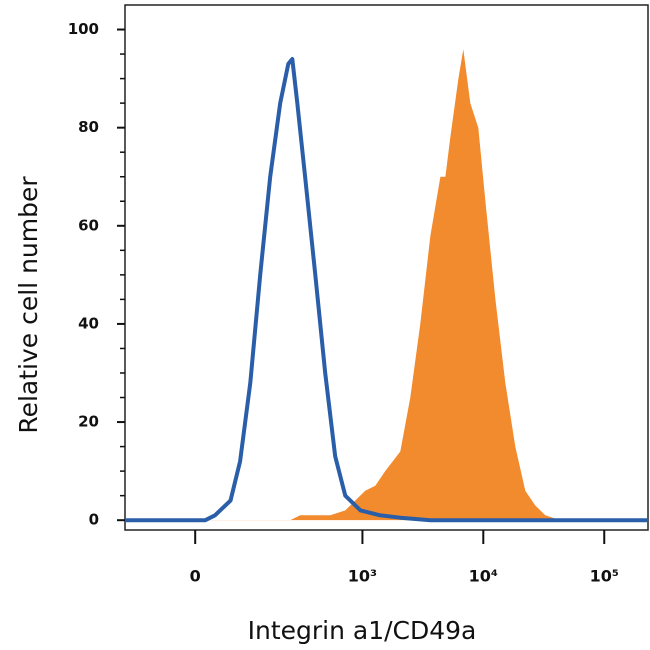 This screenshot has height=650, width=650. What do you see at coordinates (88, 422) in the screenshot?
I see `y-tick-label: 20` at bounding box center [88, 422].